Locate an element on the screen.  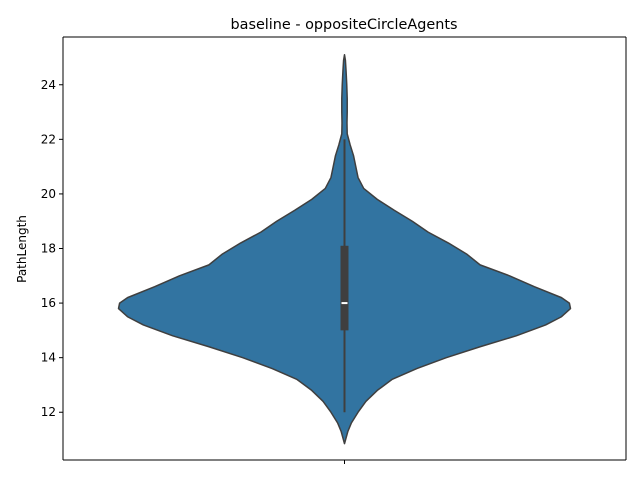
y-axis: 12 14 16 18 20 22 24 is located at coordinates (52, 248).